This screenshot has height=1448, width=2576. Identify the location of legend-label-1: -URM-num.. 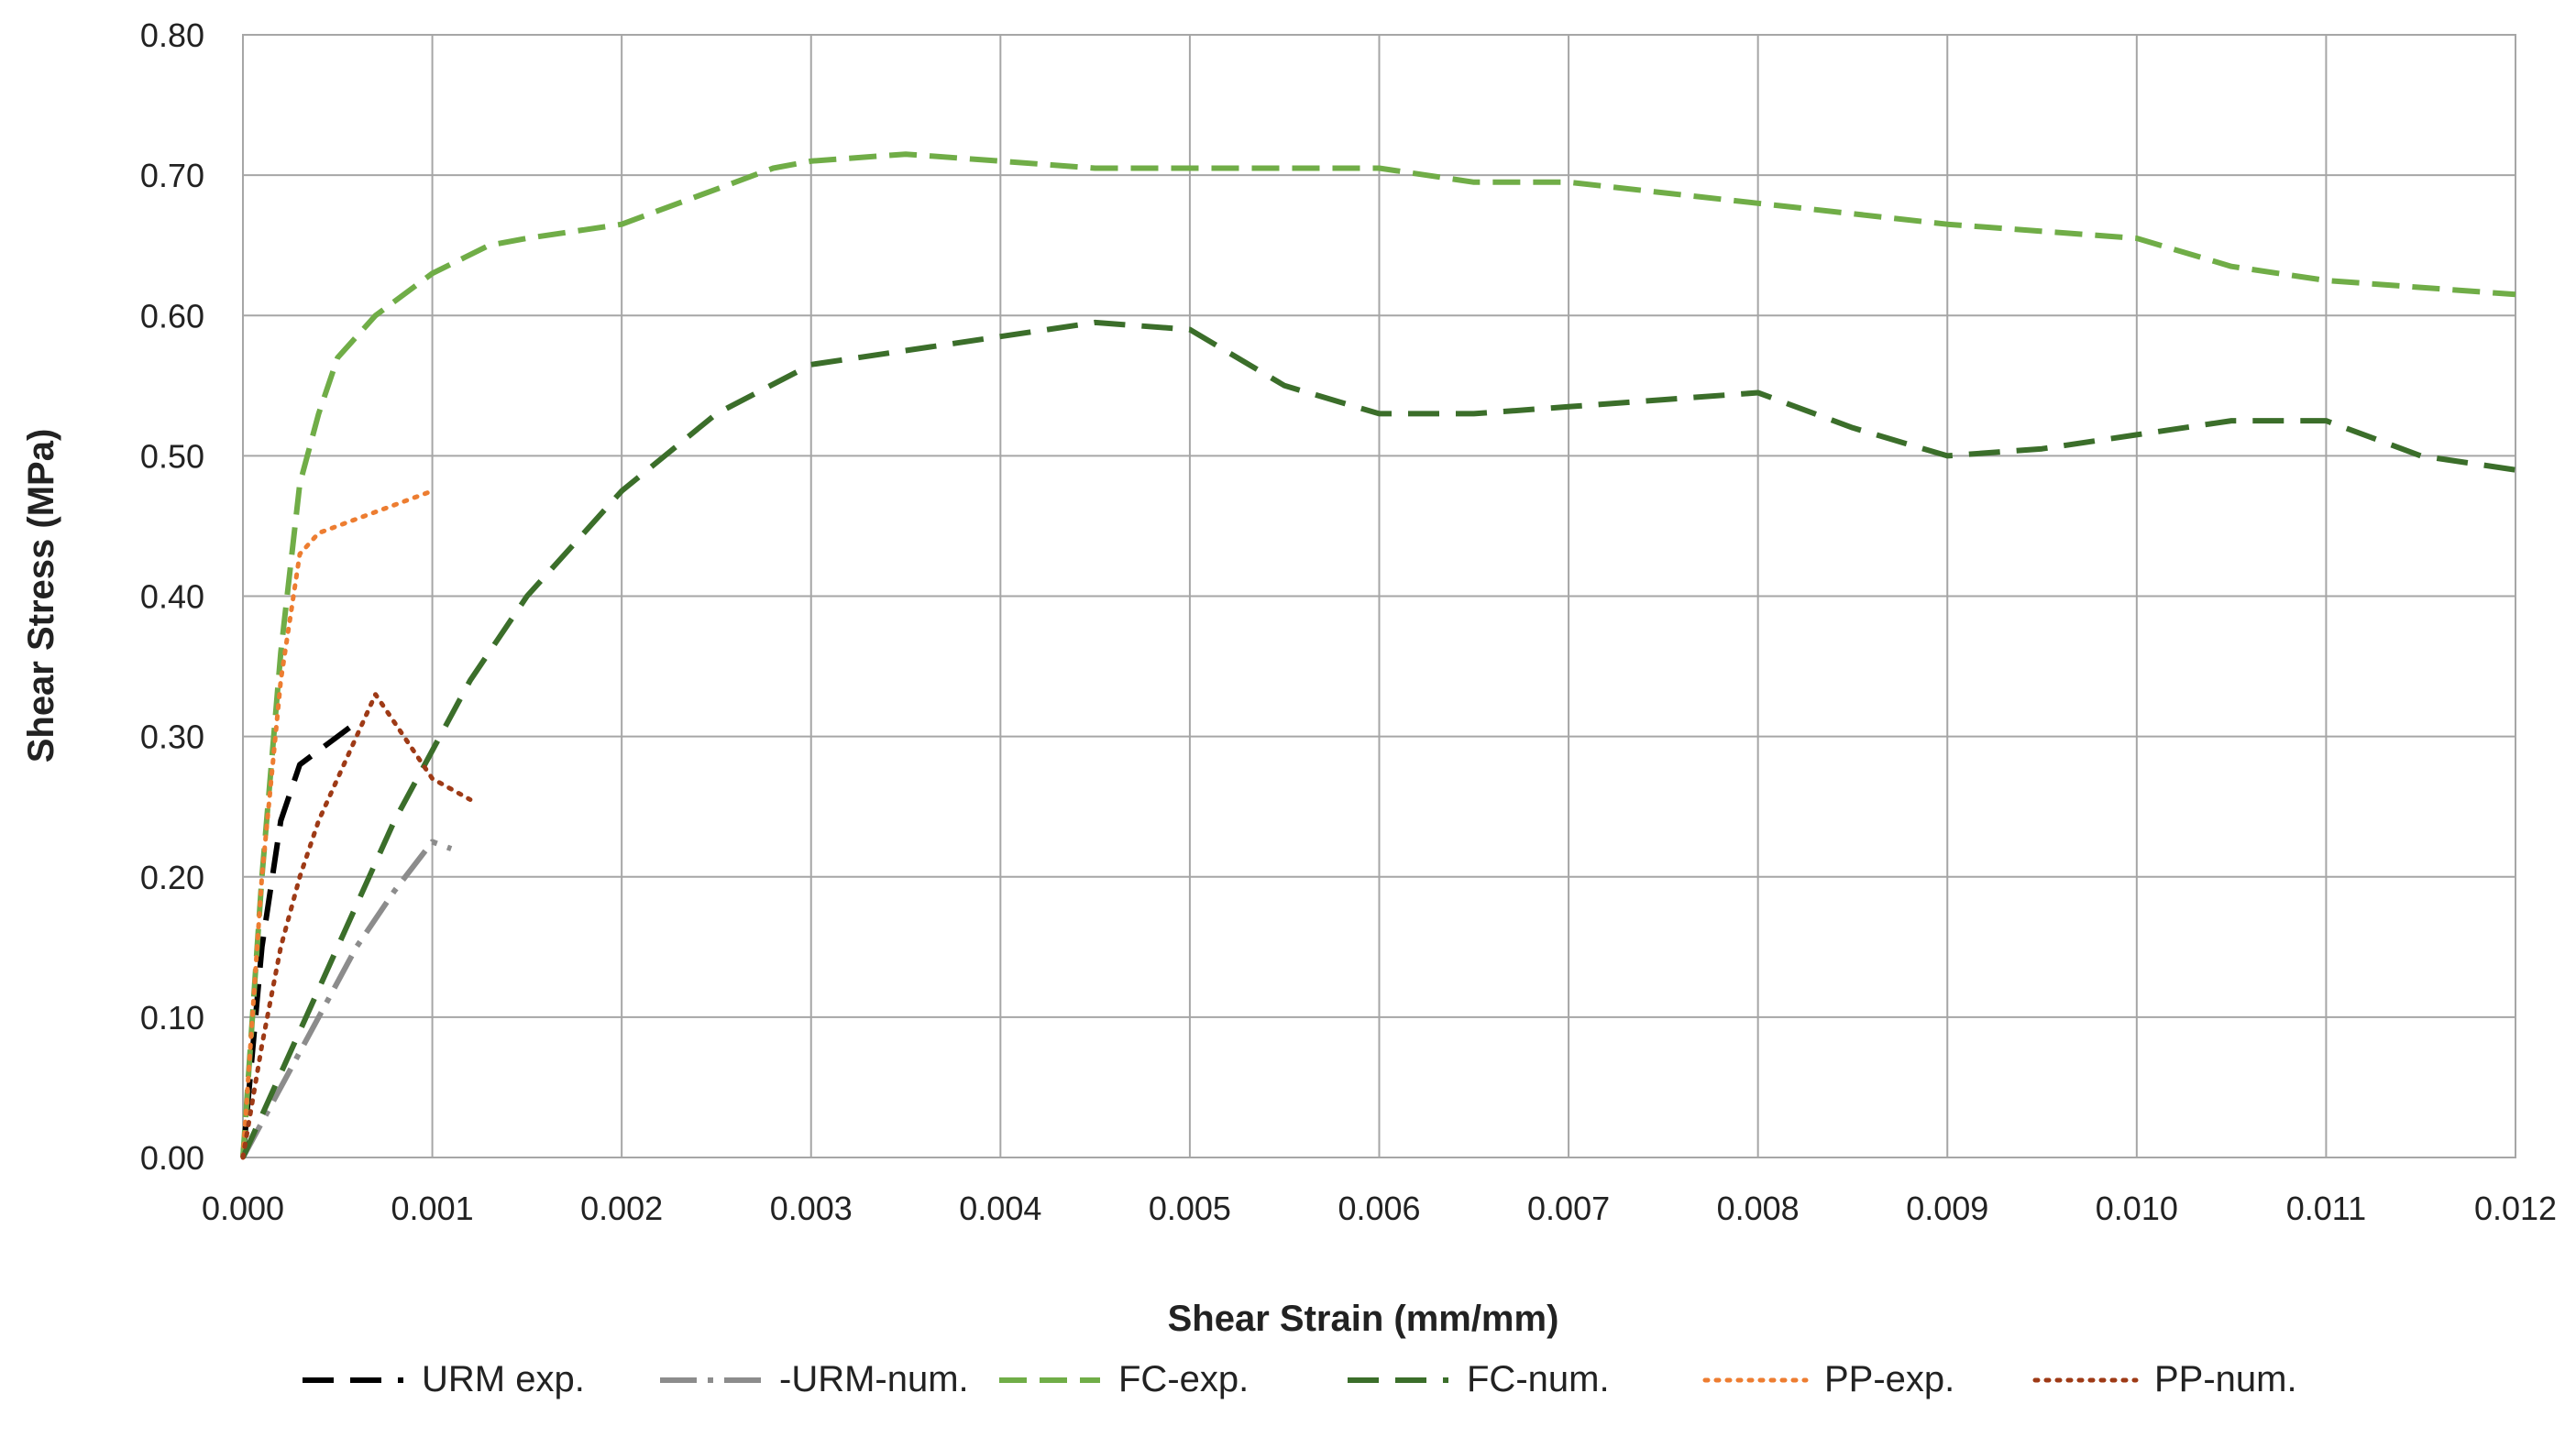
(874, 1379).